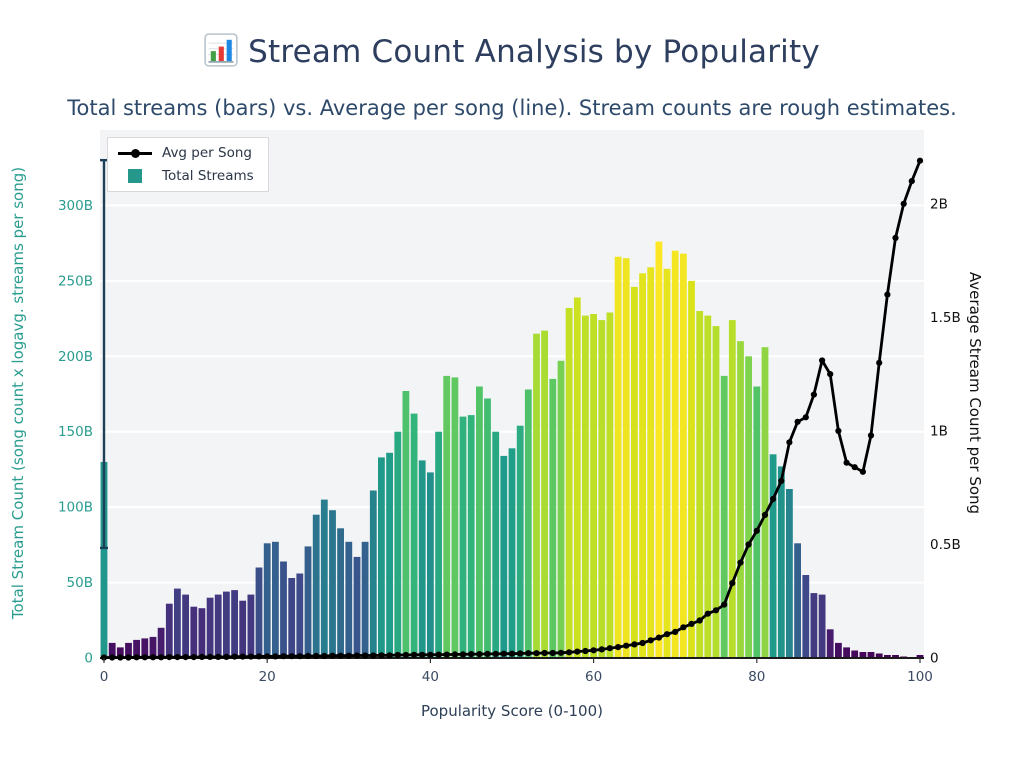 This screenshot has height=768, width=1024. Describe the element at coordinates (75, 508) in the screenshot. I see `y-left-tick-label: 100B` at that location.